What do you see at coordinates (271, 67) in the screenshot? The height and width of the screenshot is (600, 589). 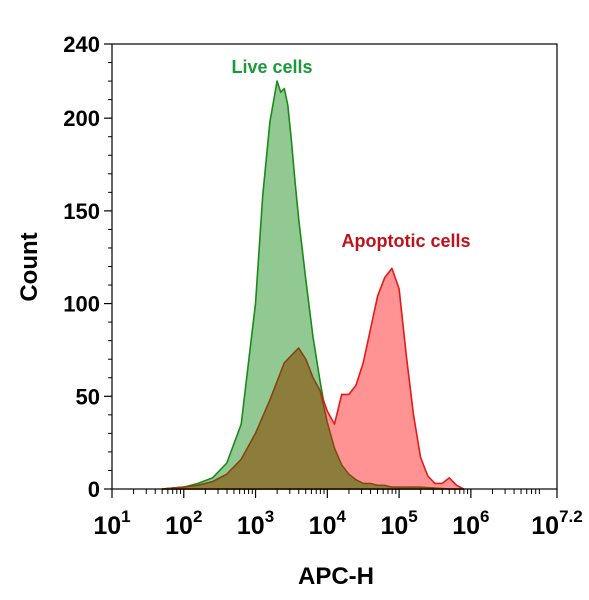 I see `series-label-live-cells: Live cells` at bounding box center [271, 67].